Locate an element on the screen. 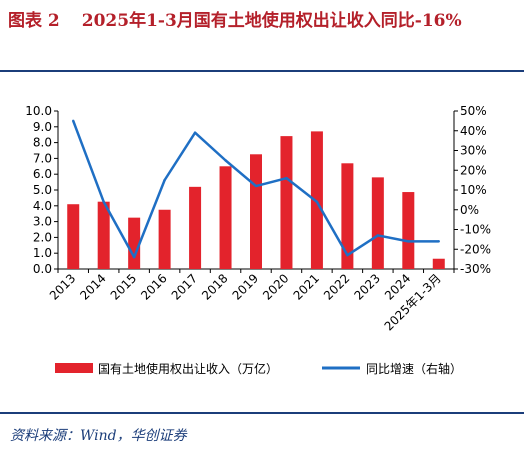  y-right-tick-label: 20% is located at coordinates (473, 170).